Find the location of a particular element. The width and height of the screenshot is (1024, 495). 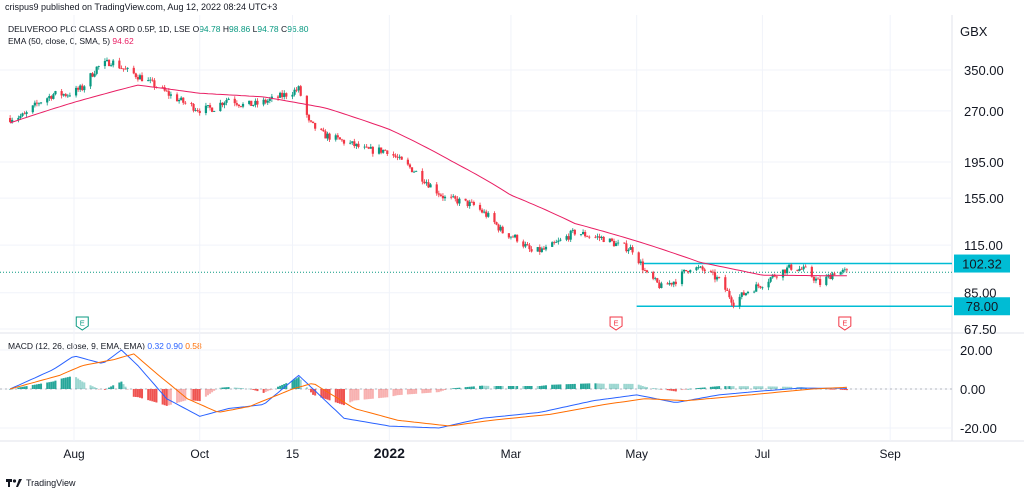

horizontal-levels: 102.32 78.00 is located at coordinates (505, 285).